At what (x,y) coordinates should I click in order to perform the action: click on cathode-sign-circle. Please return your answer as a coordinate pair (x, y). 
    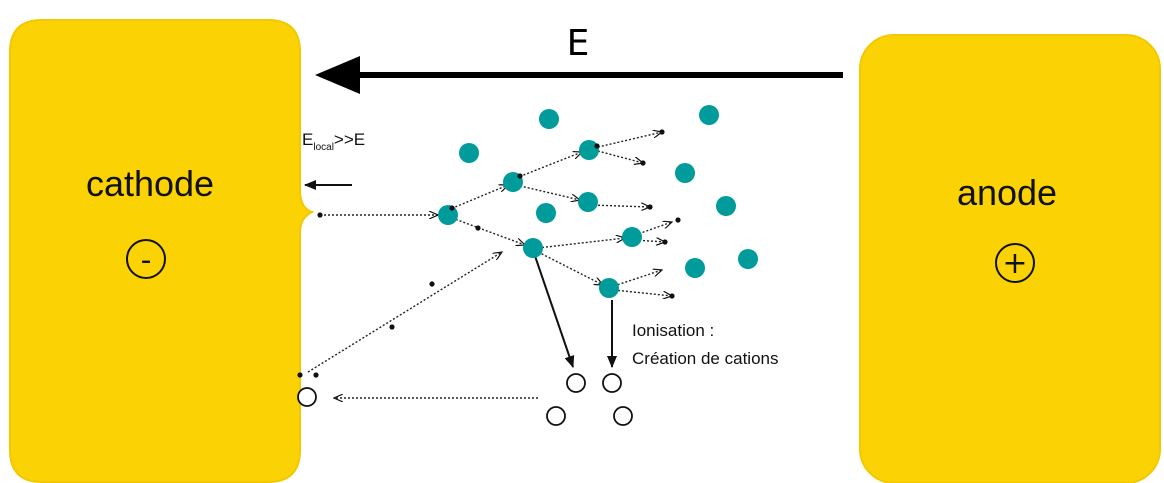
    Looking at the image, I should click on (146, 259).